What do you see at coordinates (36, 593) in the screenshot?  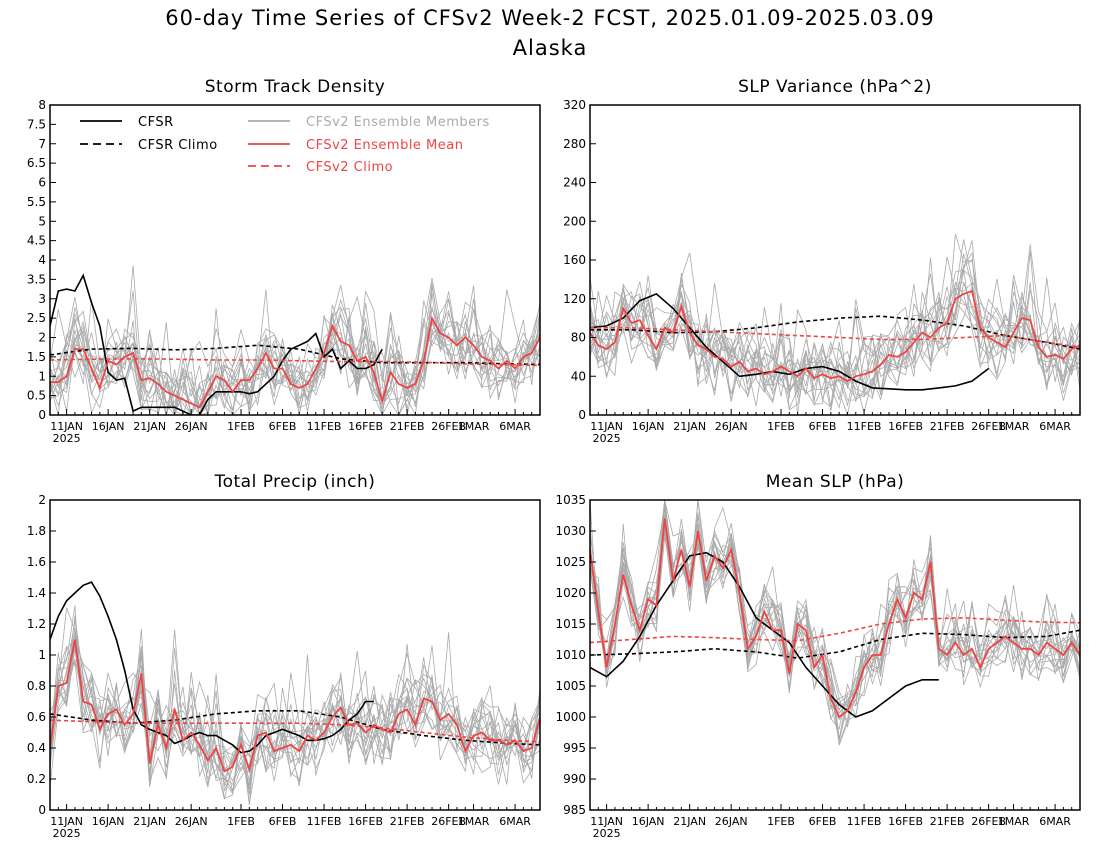 I see `y-tick-label: 1.4` at bounding box center [36, 593].